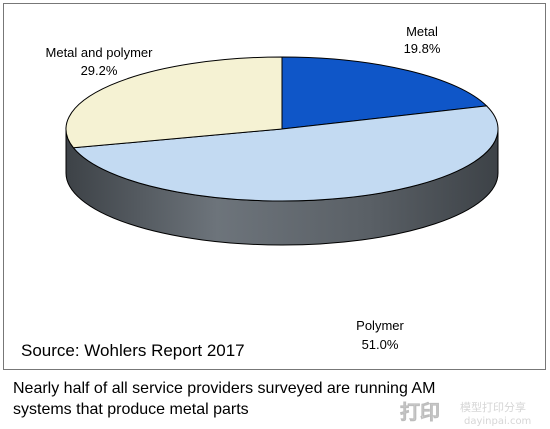 This screenshot has width=550, height=429. I want to click on svg-text: 模型打印分享, so click(493, 407).